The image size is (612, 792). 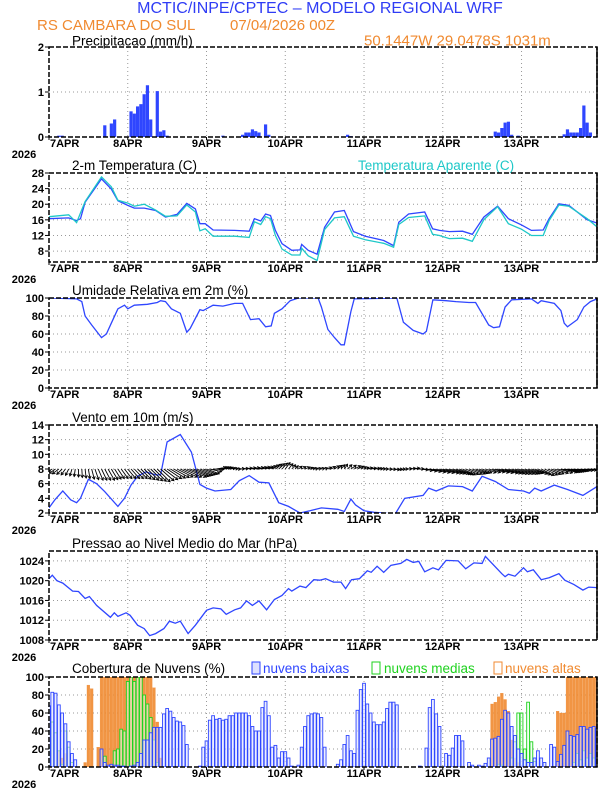 I want to click on y-tick-label: 6, so click(x=41, y=485).